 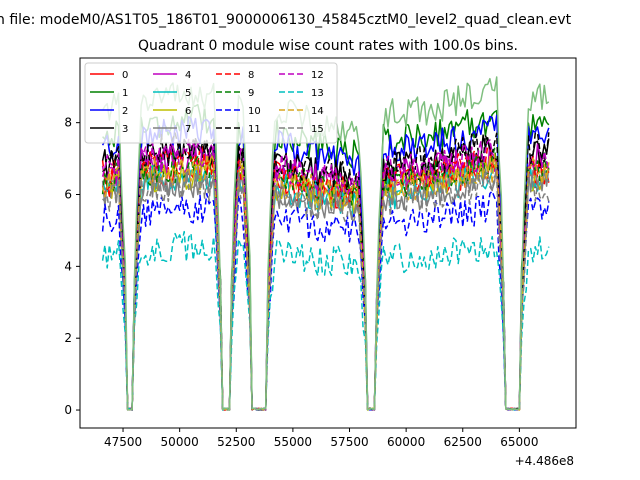 I want to click on legend-label: 6, so click(x=188, y=111).